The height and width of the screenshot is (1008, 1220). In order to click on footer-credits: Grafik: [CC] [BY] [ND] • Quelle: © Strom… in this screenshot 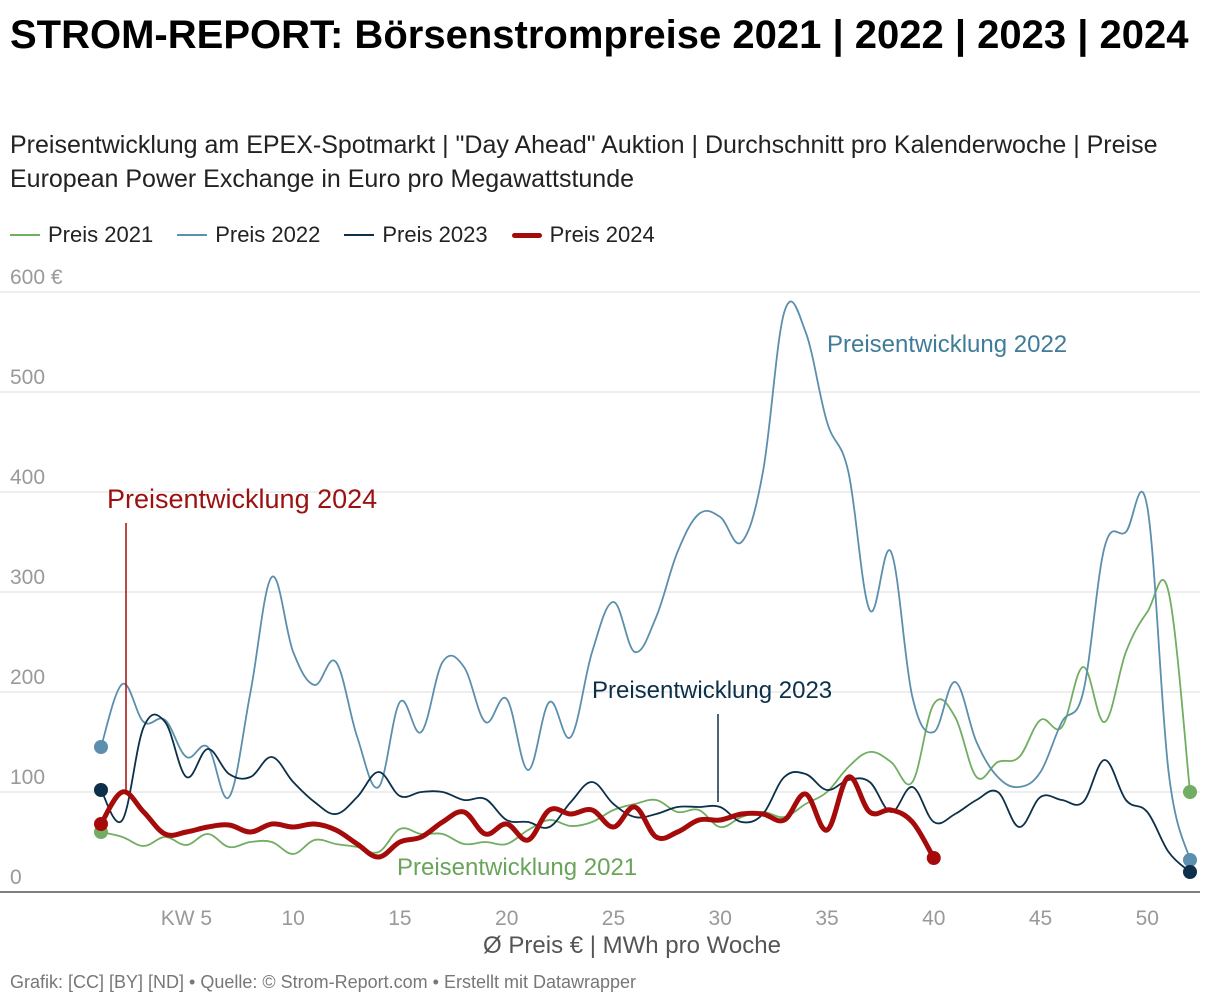, I will do `click(323, 982)`.